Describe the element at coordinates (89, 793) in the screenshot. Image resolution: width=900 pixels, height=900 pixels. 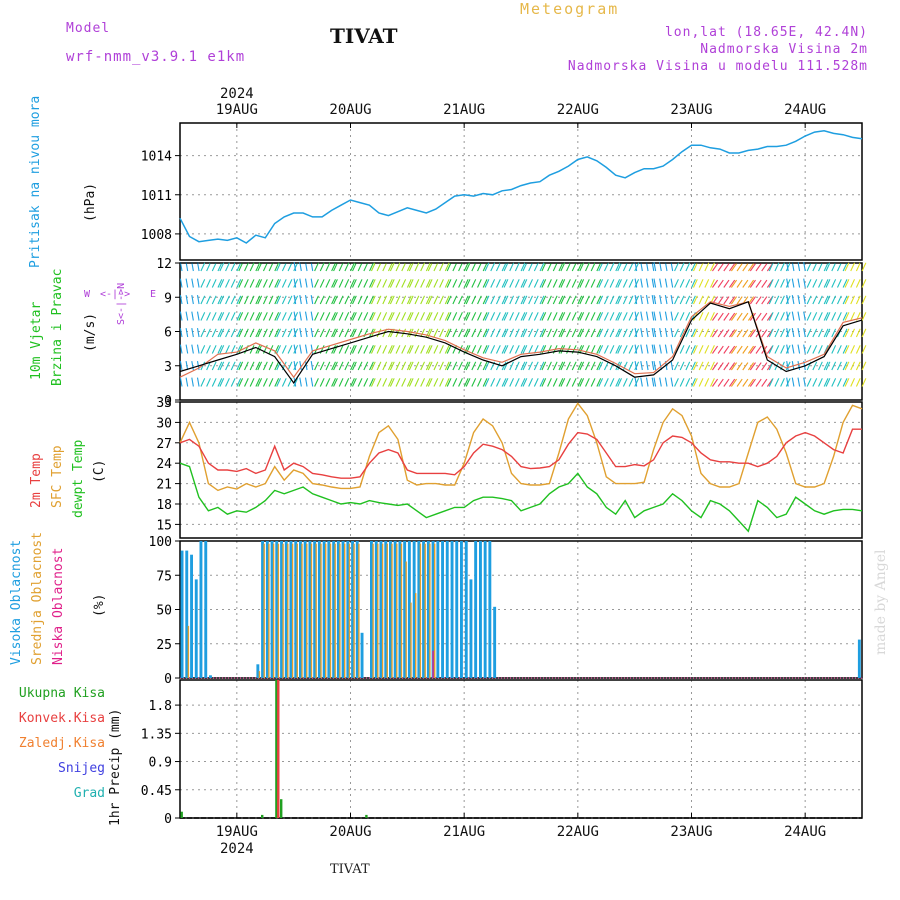
I see `legend-hail: Grad` at that location.